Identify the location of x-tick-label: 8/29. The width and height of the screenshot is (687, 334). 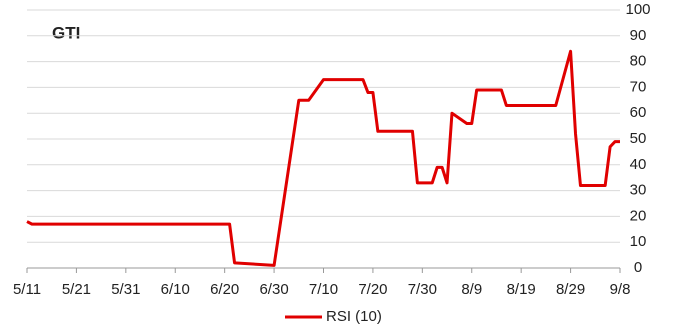
(570, 289).